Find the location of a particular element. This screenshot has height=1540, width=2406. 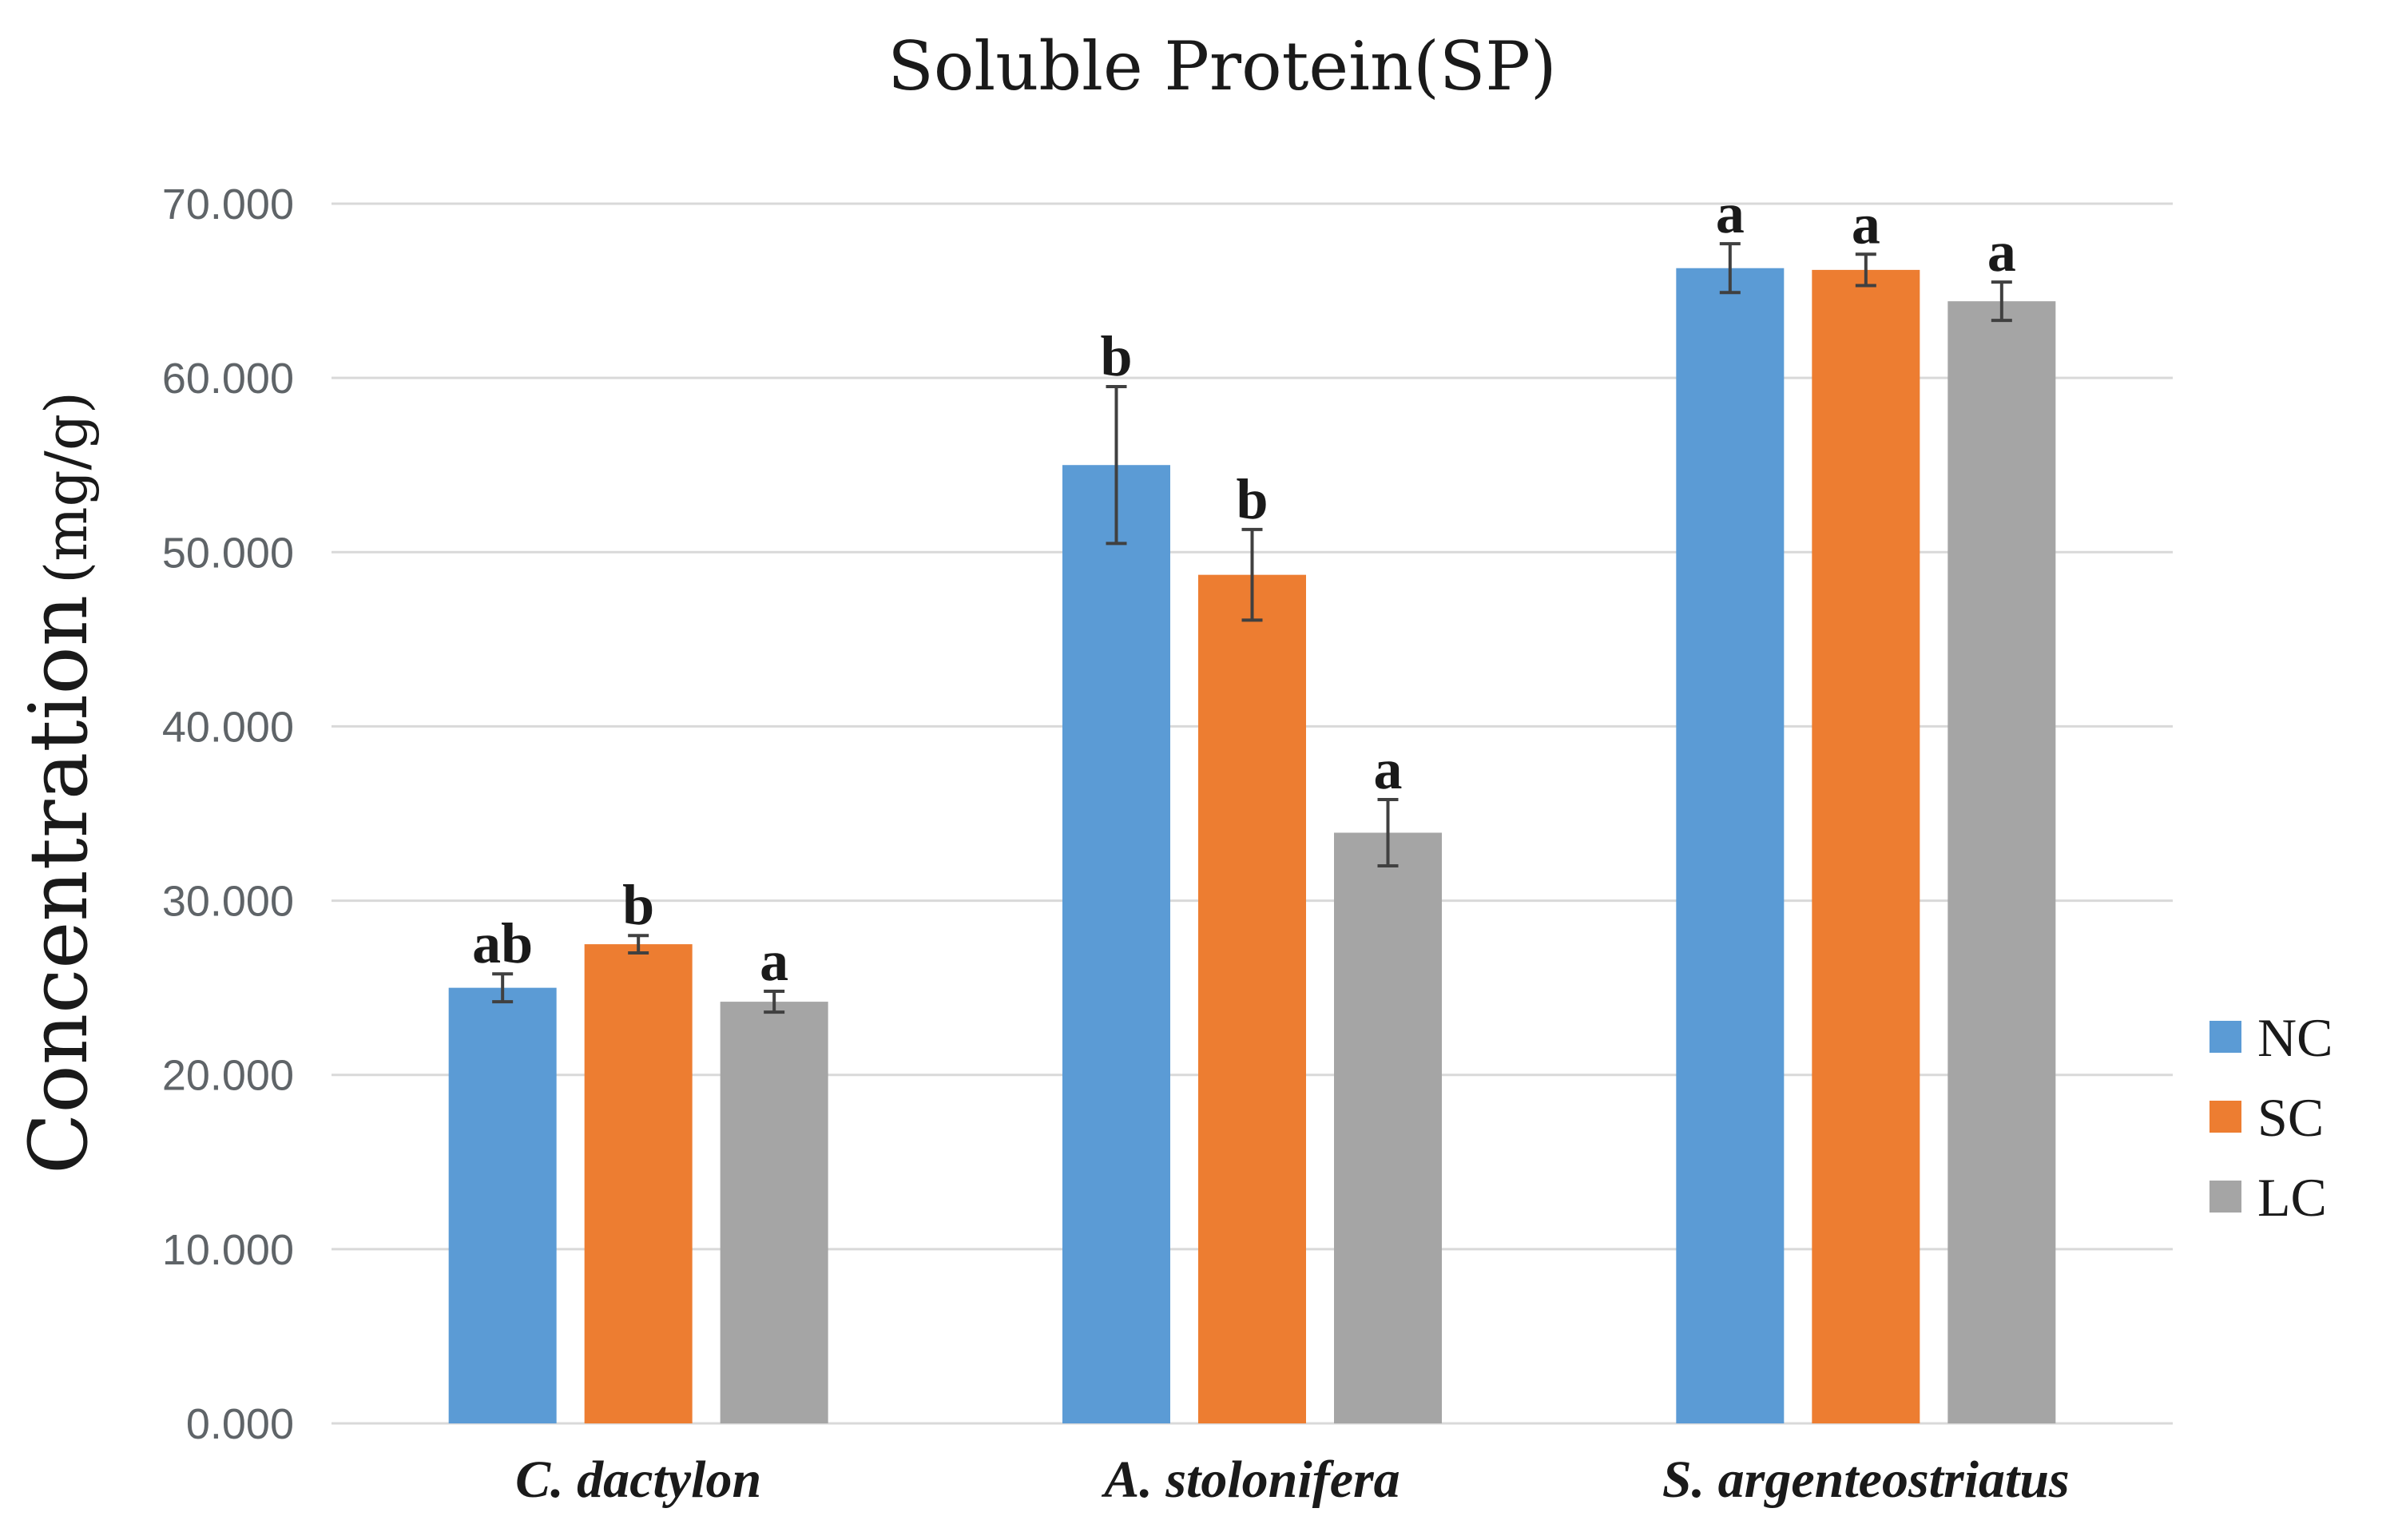

x-tick-label: A. stolonifera is located at coordinates (1250, 1480).